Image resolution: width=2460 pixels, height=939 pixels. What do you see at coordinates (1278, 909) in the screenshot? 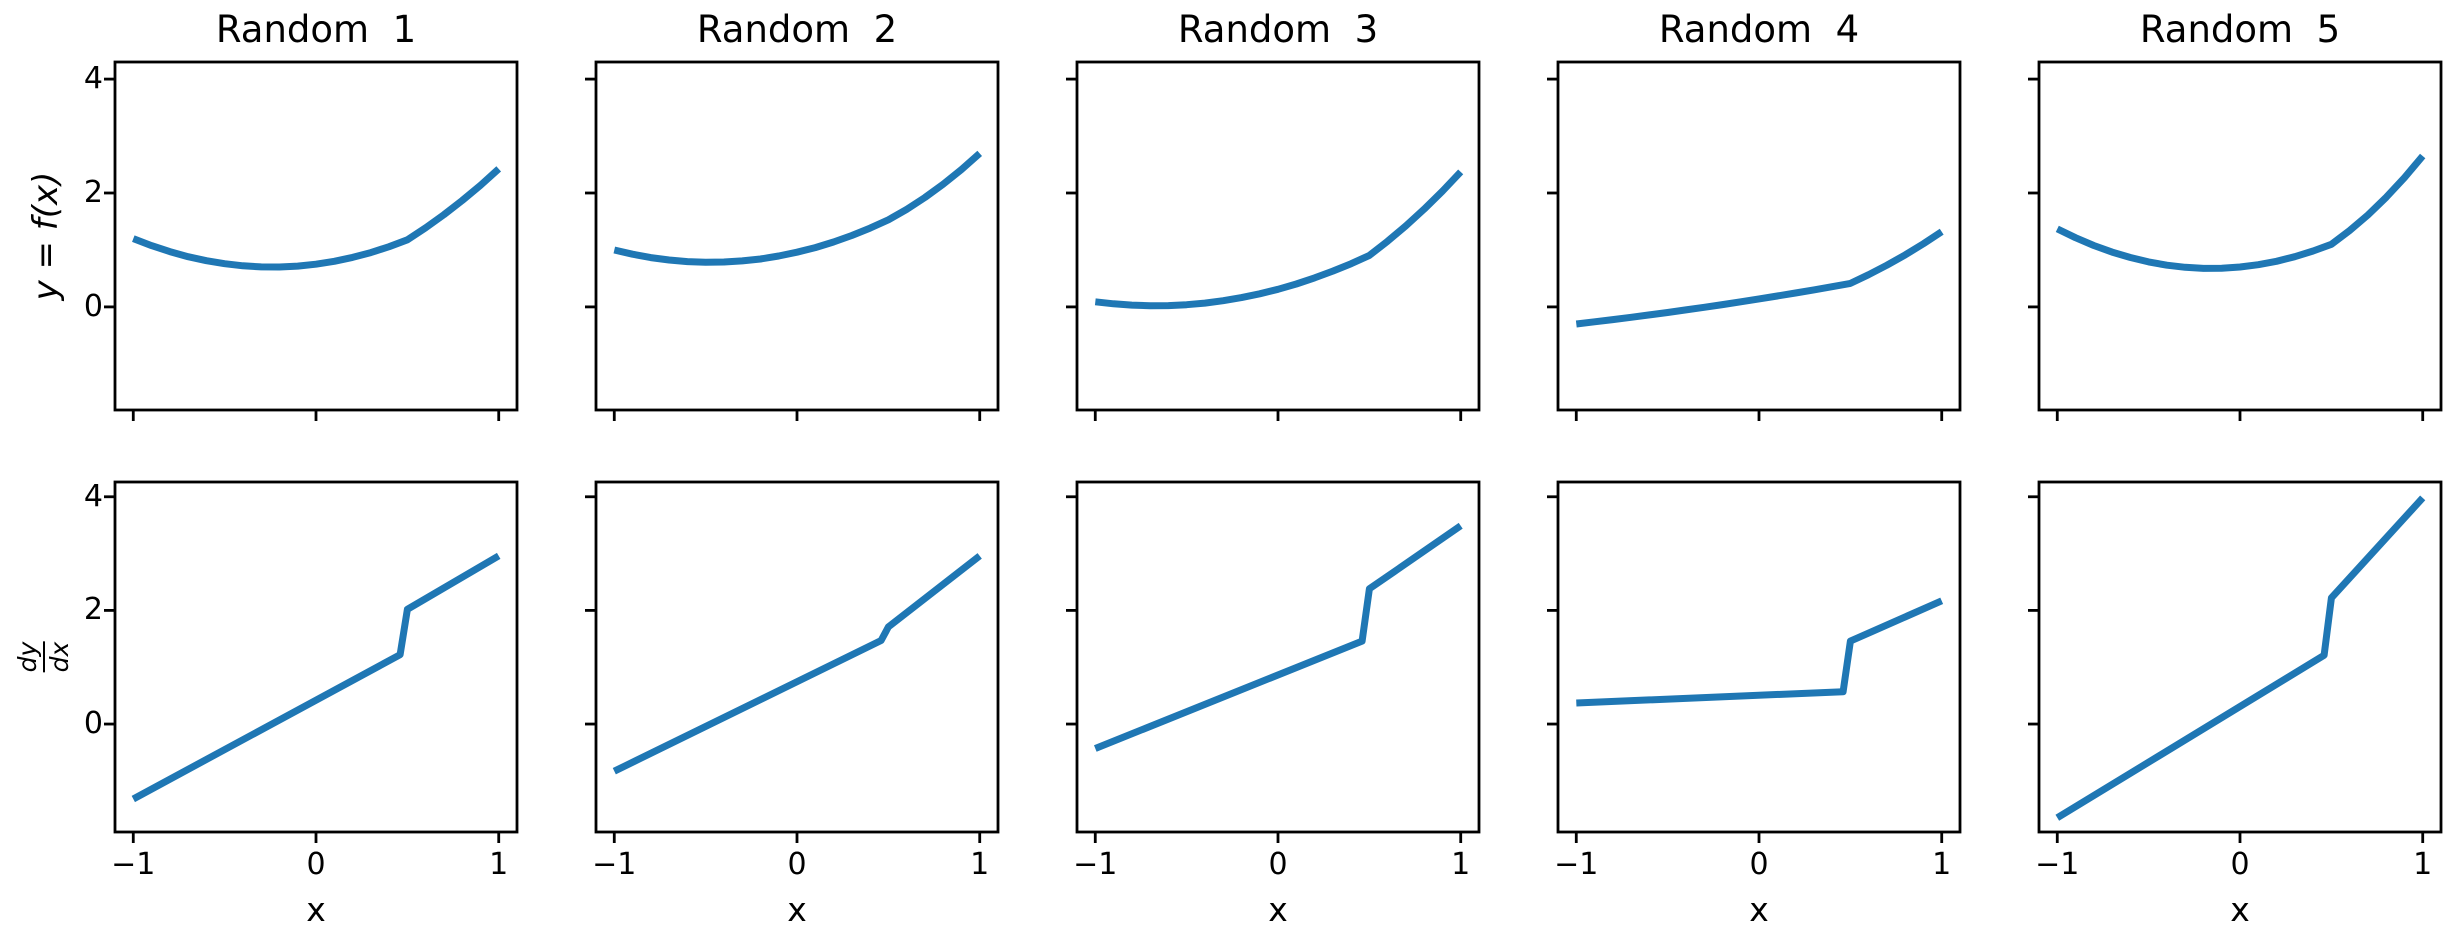
I see `x-axis-label-3: x` at bounding box center [1278, 909].